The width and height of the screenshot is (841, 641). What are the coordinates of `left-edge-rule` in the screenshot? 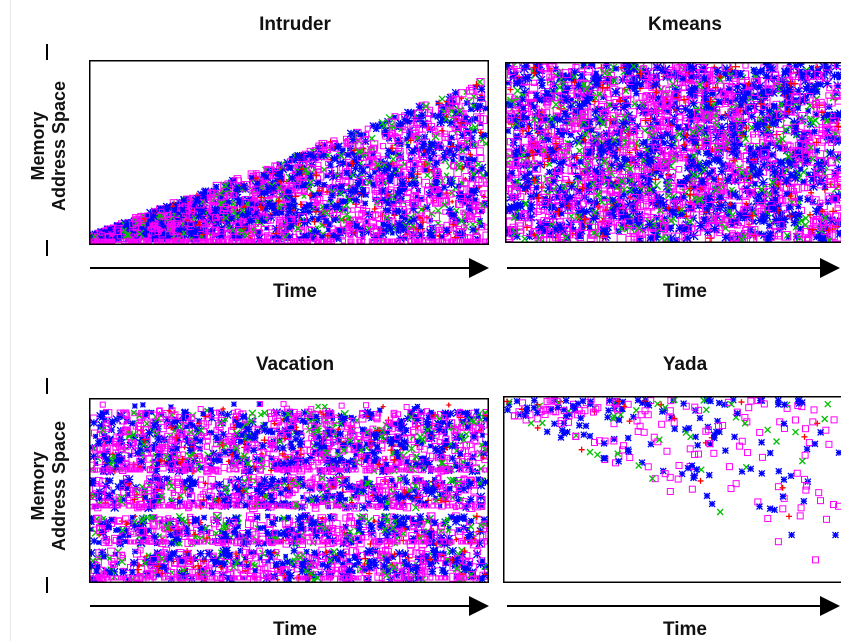 It's located at (10, 320).